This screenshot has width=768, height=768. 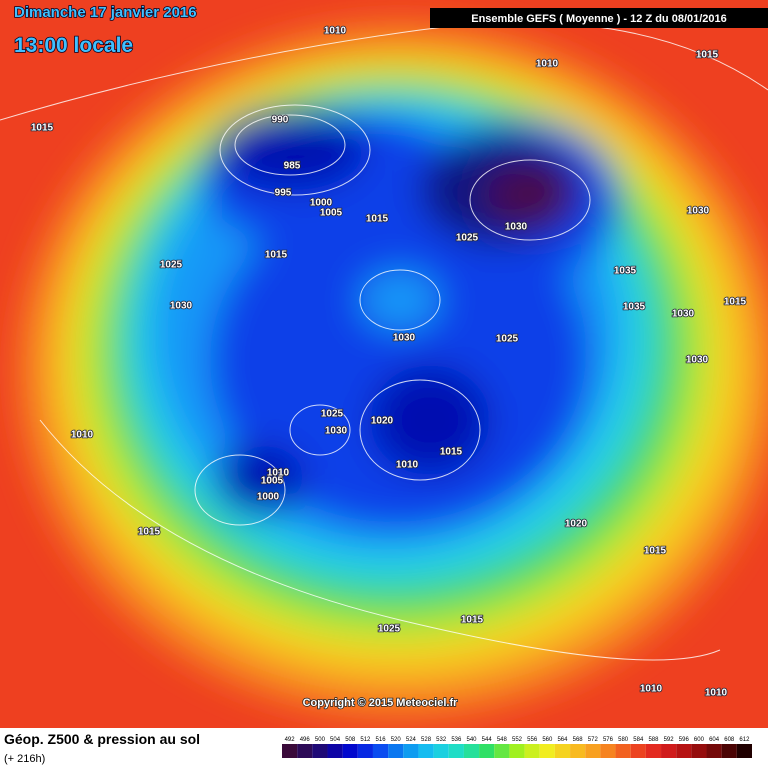 I want to click on isobar-label: 995, so click(x=283, y=193).